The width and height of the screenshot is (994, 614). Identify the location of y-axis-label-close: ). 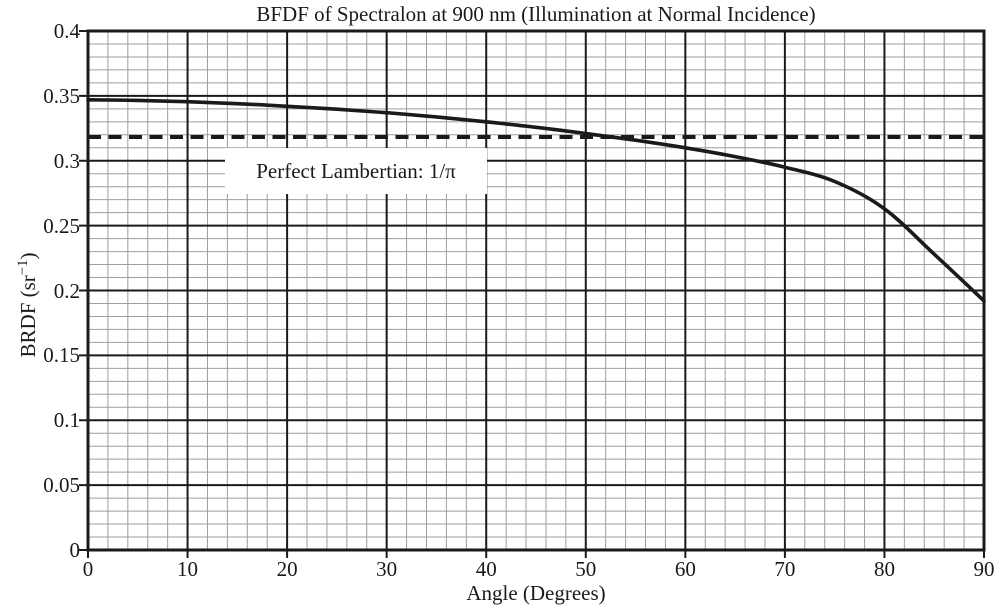
(28, 256).